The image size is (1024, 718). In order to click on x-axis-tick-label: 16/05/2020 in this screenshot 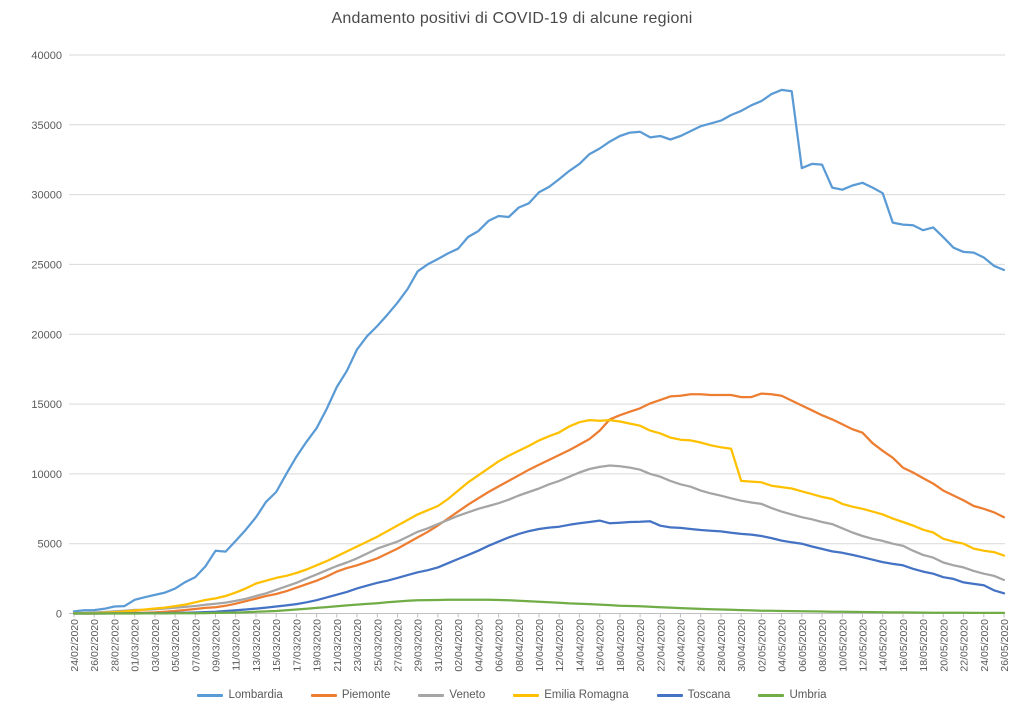, I will do `click(904, 645)`.